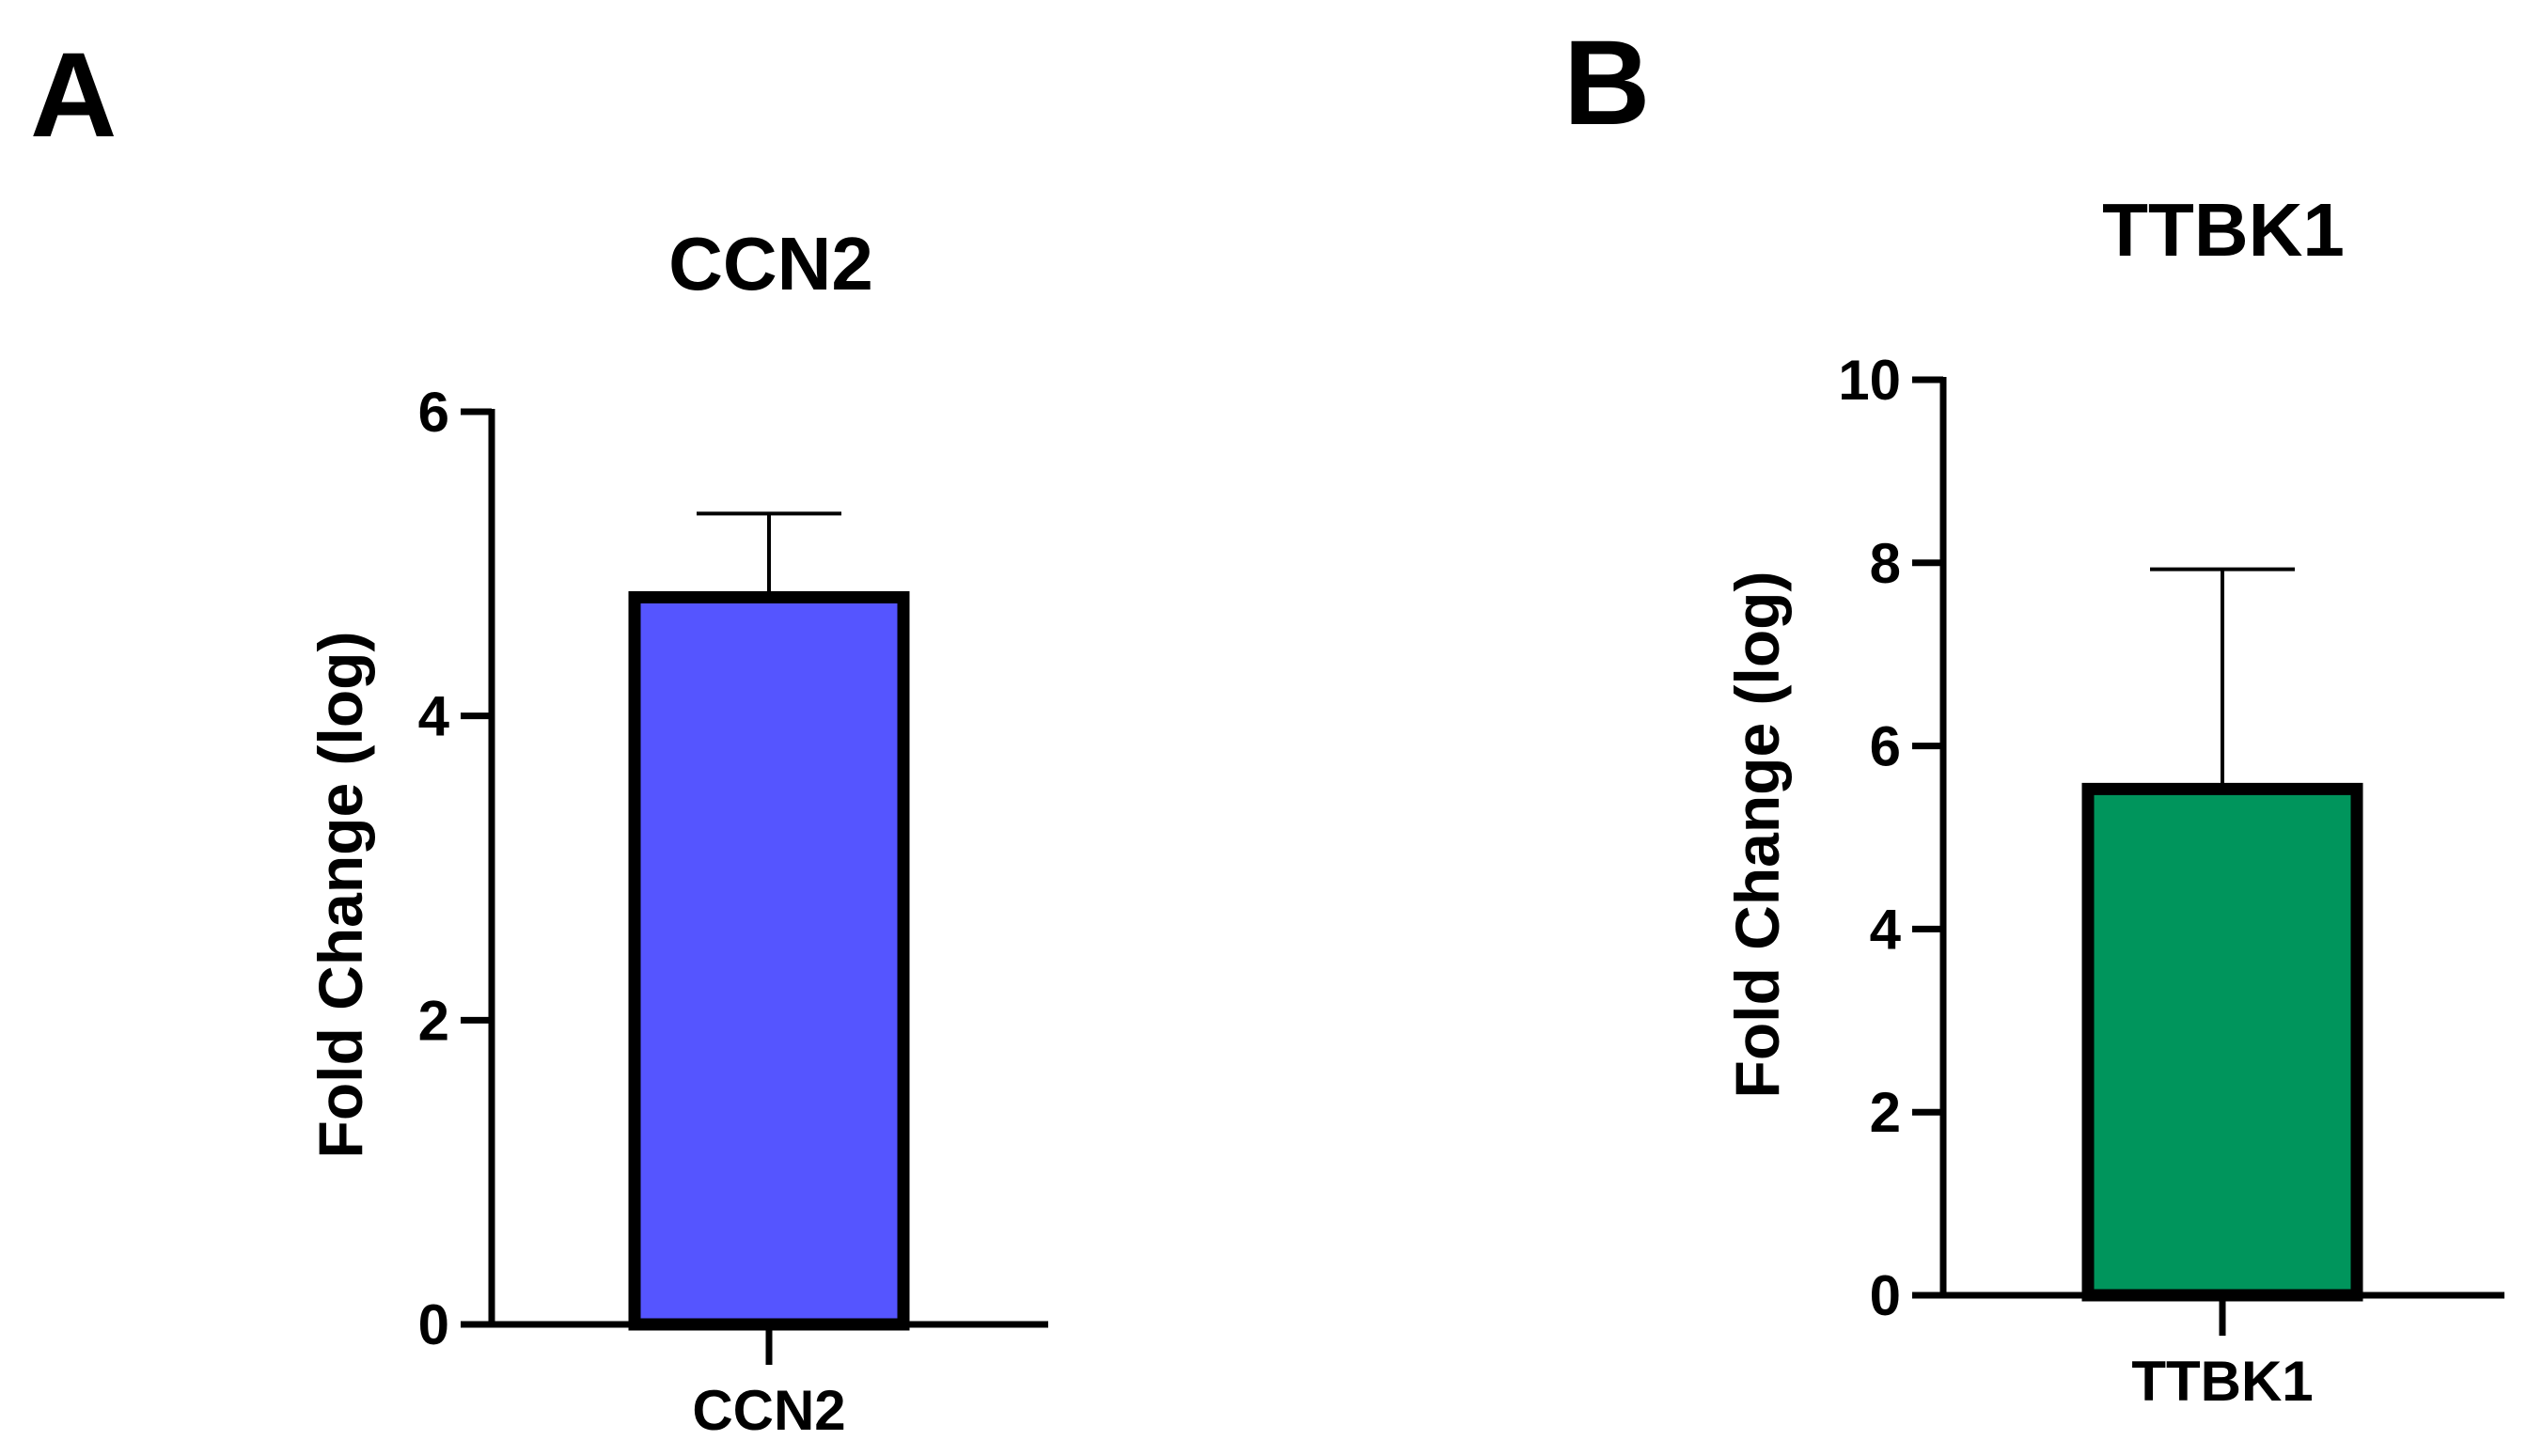 The width and height of the screenshot is (2527, 1456). Describe the element at coordinates (2222, 1381) in the screenshot. I see `x-tick-label: TTBK1` at that location.